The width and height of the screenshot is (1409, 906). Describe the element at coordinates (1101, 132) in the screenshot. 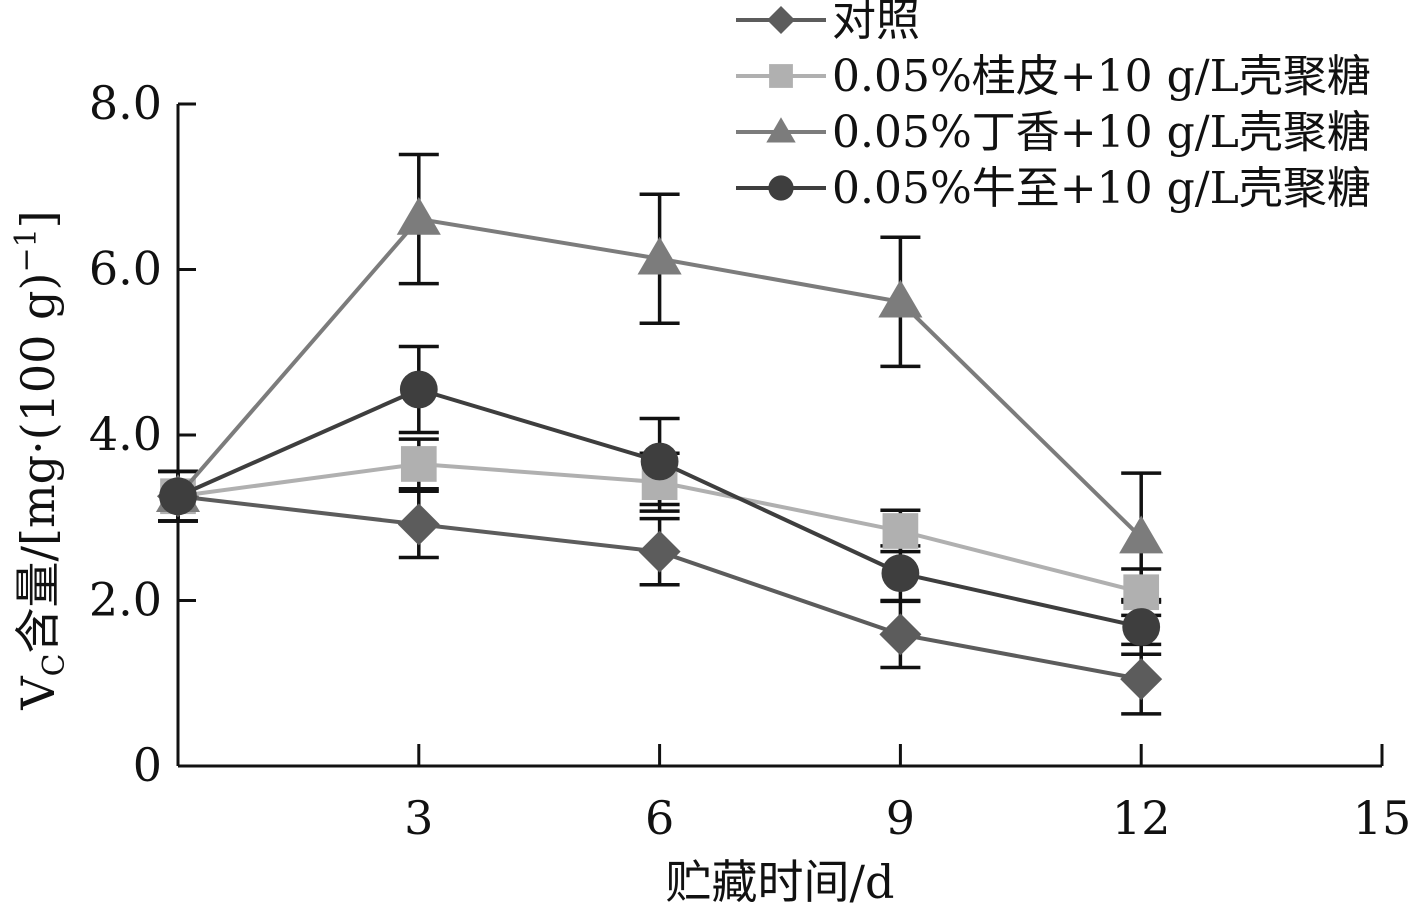

I see `legend-label: 0.05%丁香+10 g/L壳聚糖` at that location.